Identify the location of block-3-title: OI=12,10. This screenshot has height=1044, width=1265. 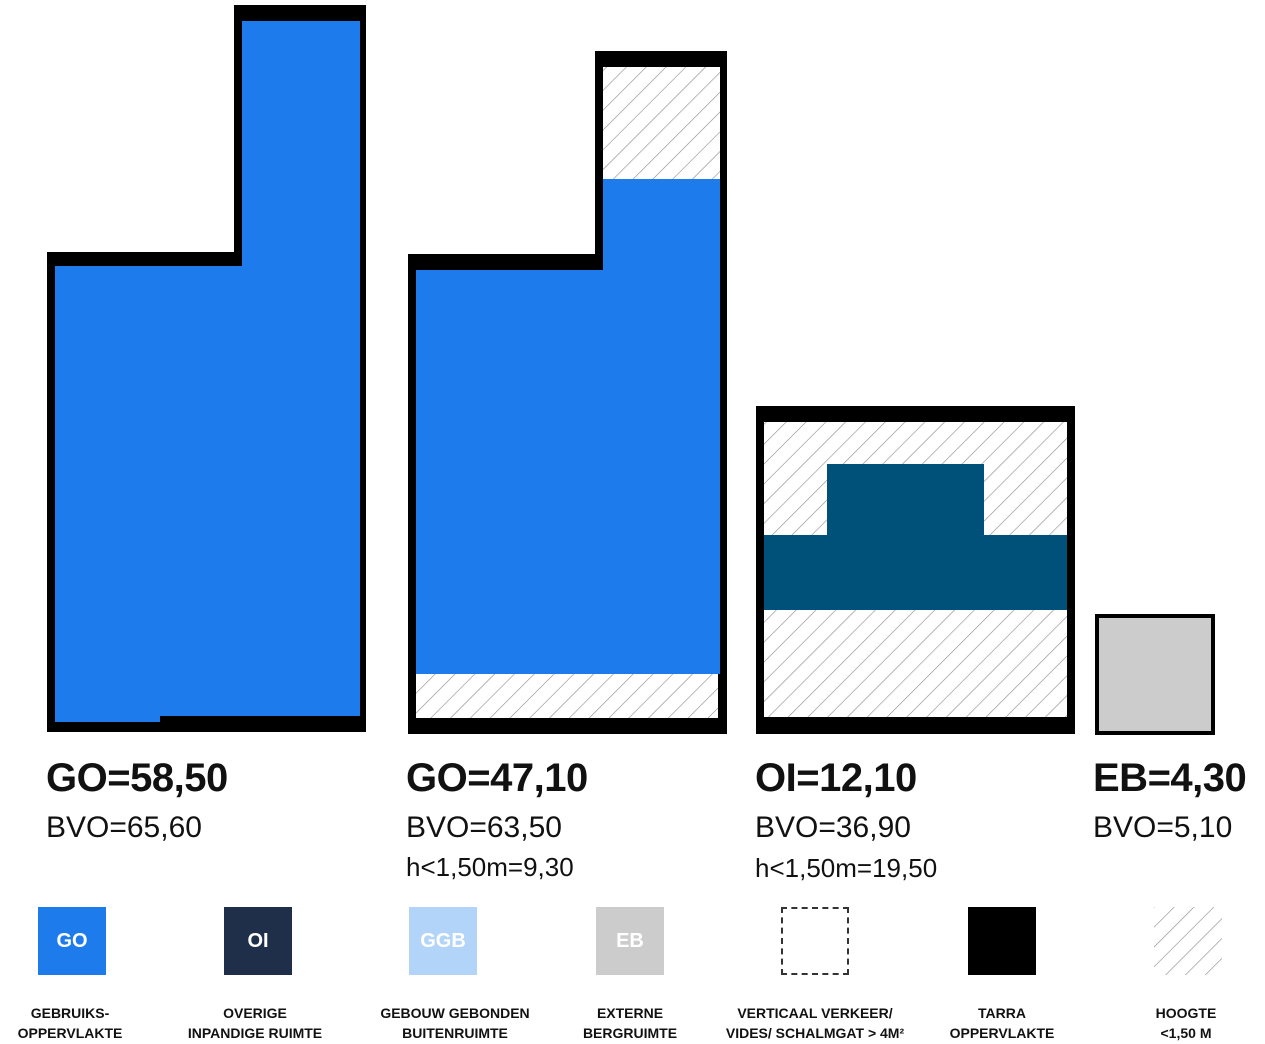
(836, 778).